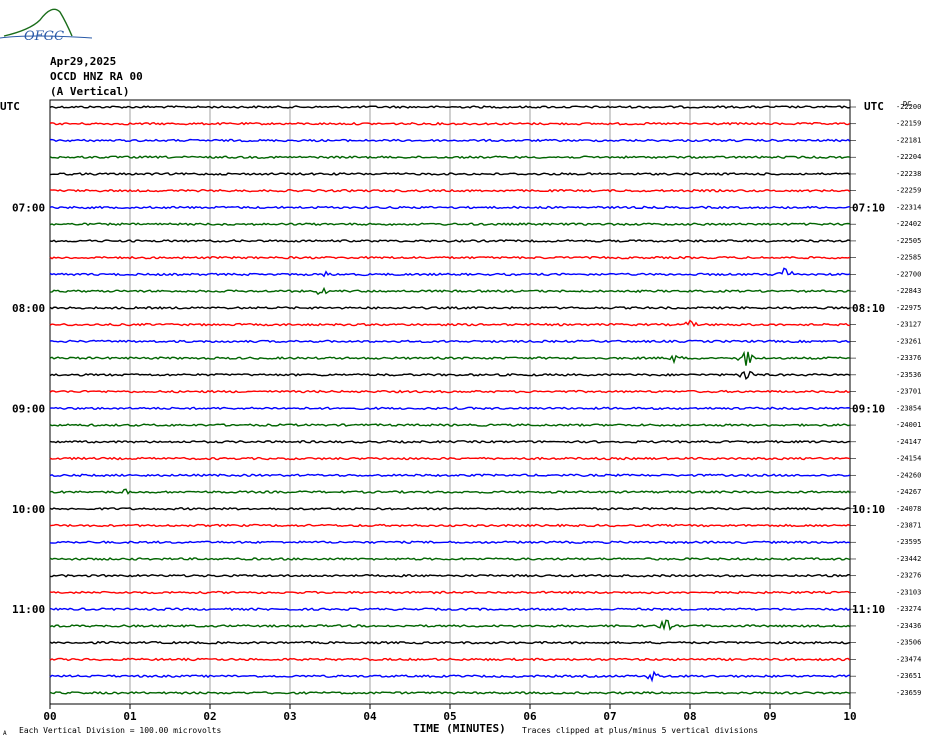 The height and width of the screenshot is (744, 930). Describe the element at coordinates (90, 91) in the screenshot. I see `component-label: (A Vertical)` at that location.